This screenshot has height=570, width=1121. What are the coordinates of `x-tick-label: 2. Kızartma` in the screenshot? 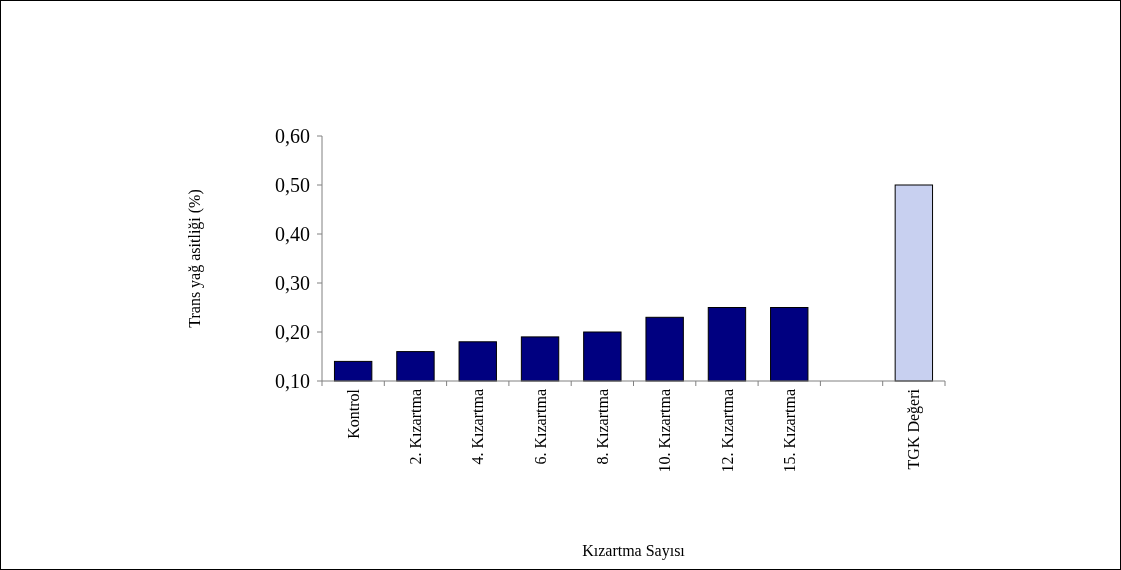 It's located at (416, 427).